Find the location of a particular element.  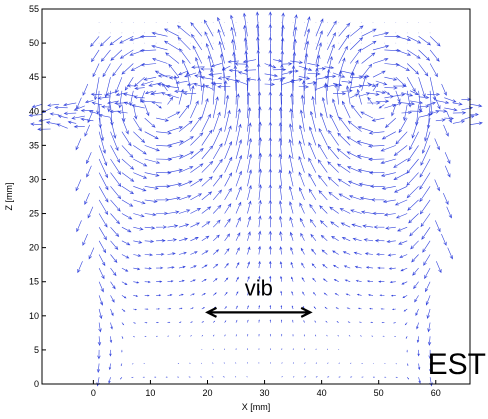

y-tick-label: 5 is located at coordinates (36, 350).